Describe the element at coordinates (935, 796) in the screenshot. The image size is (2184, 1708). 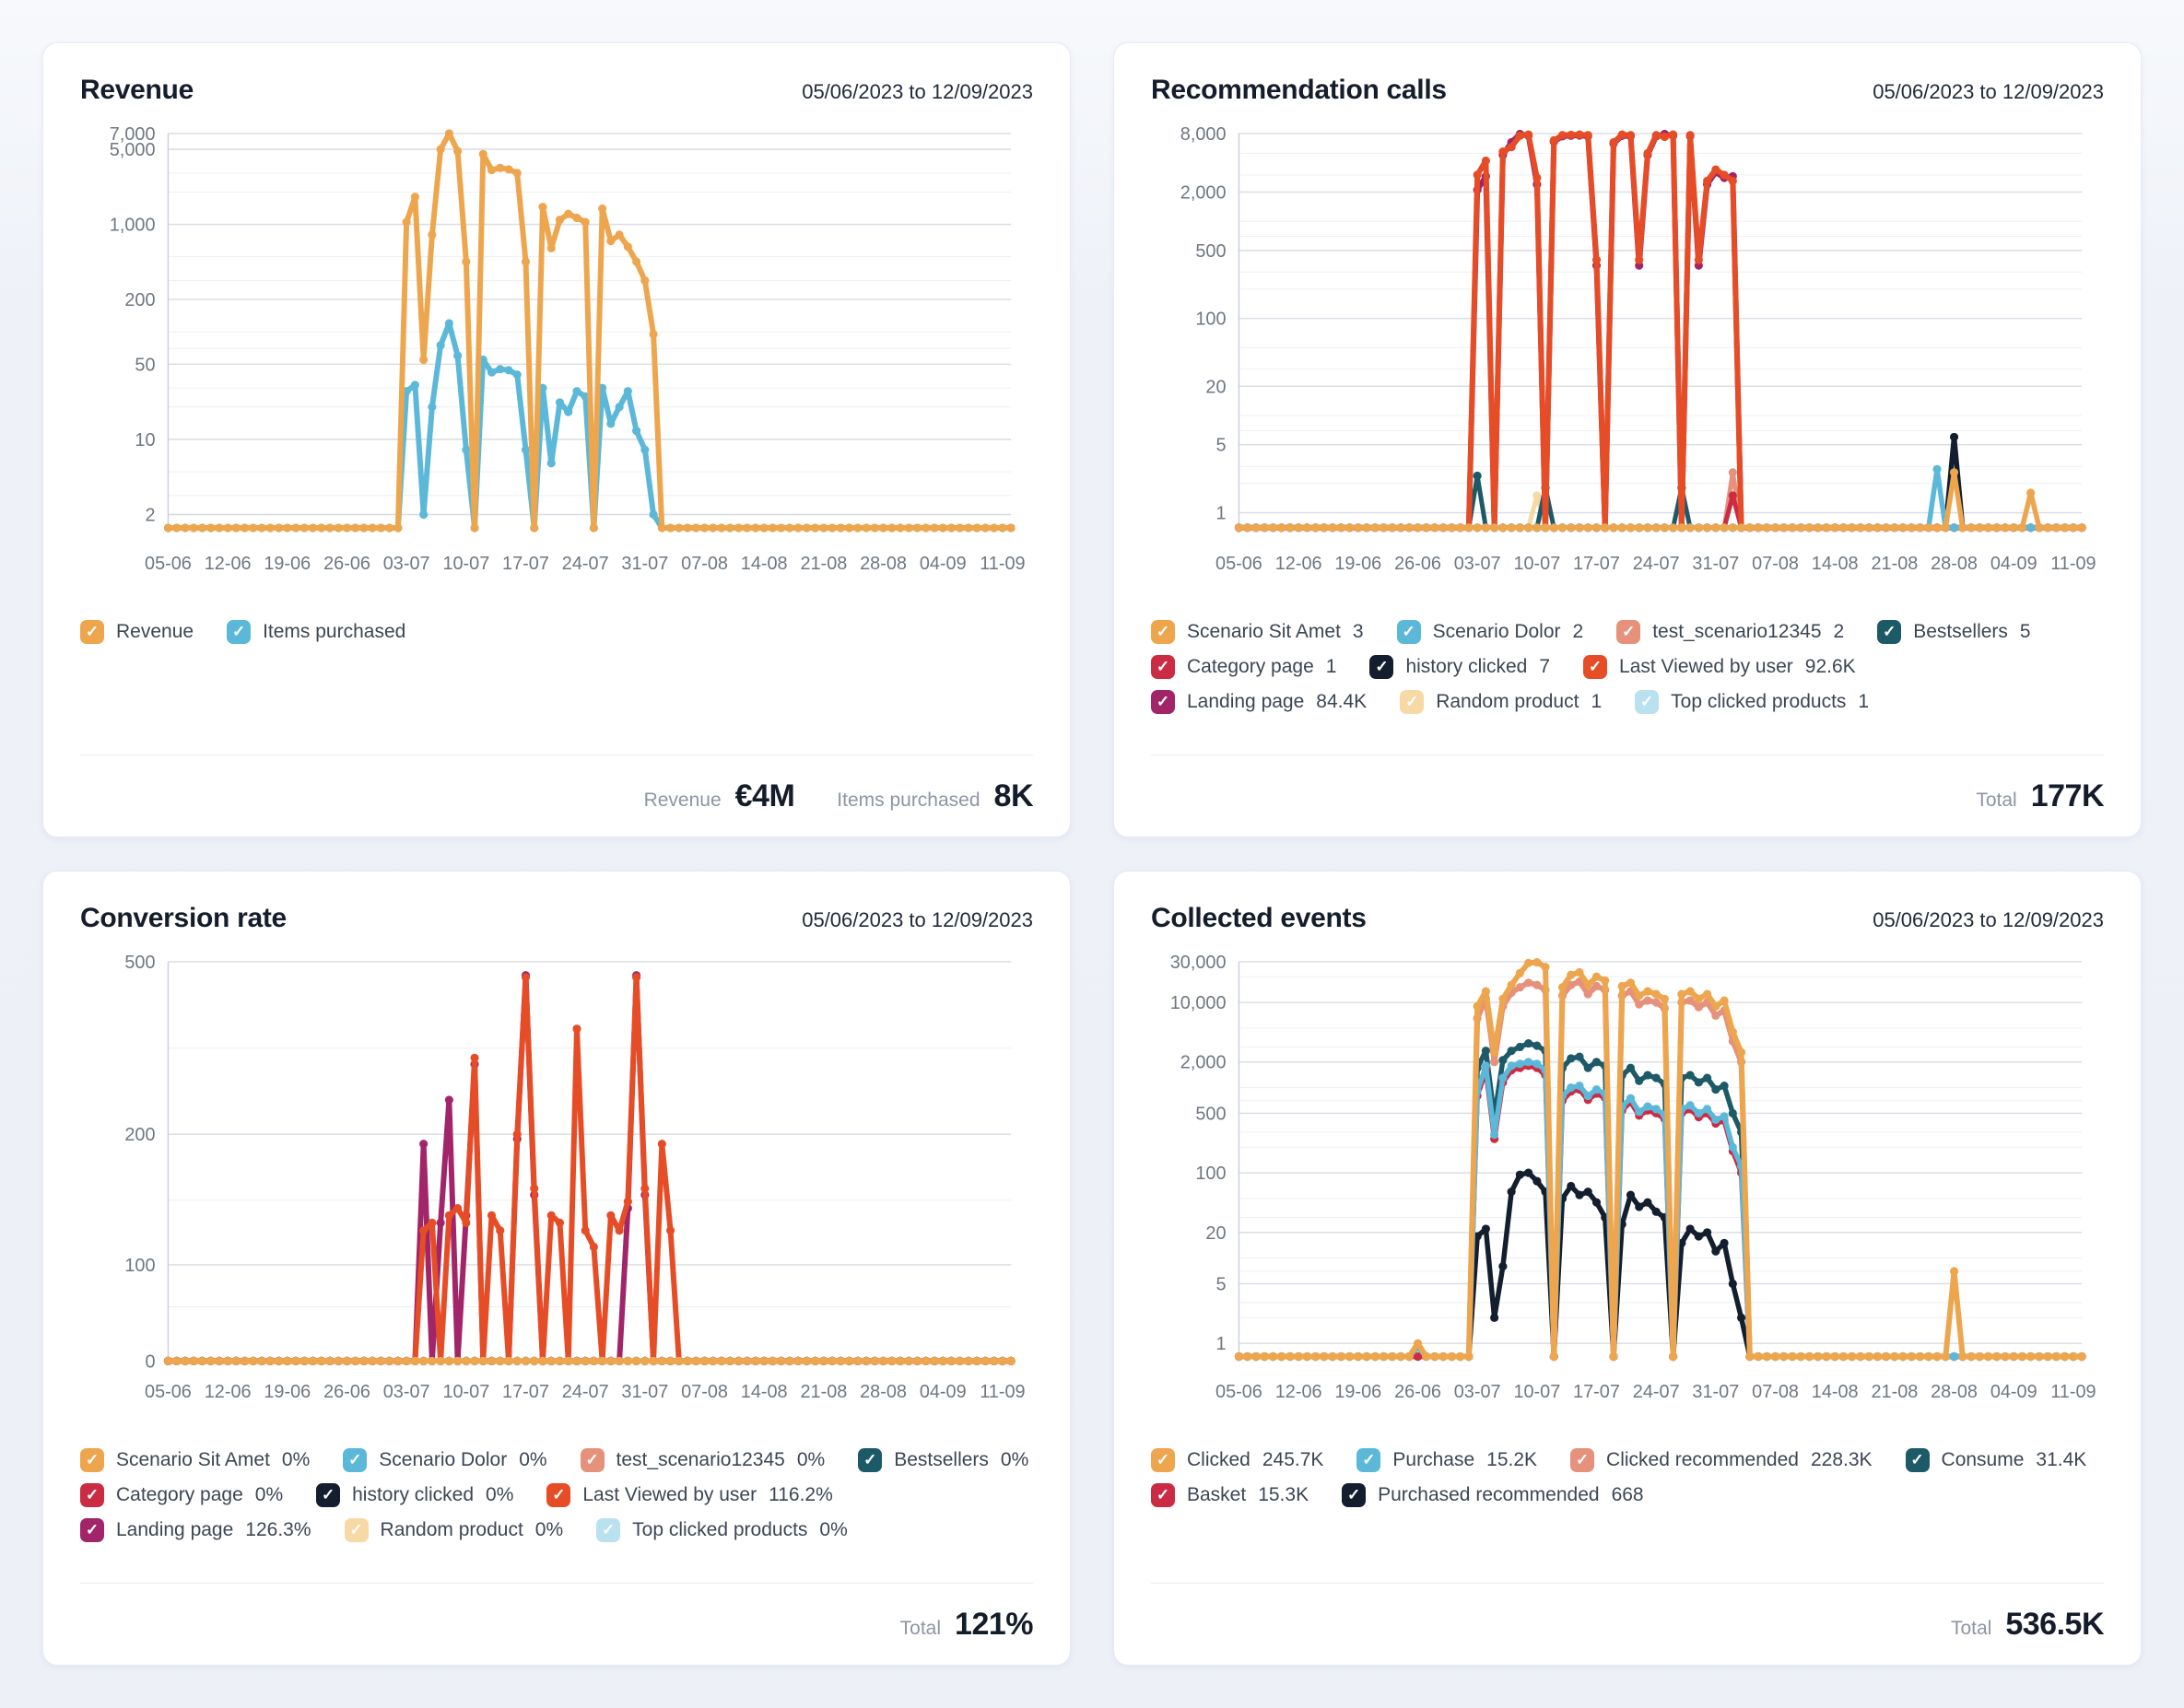
I see `total: Items purchased 8K` at that location.